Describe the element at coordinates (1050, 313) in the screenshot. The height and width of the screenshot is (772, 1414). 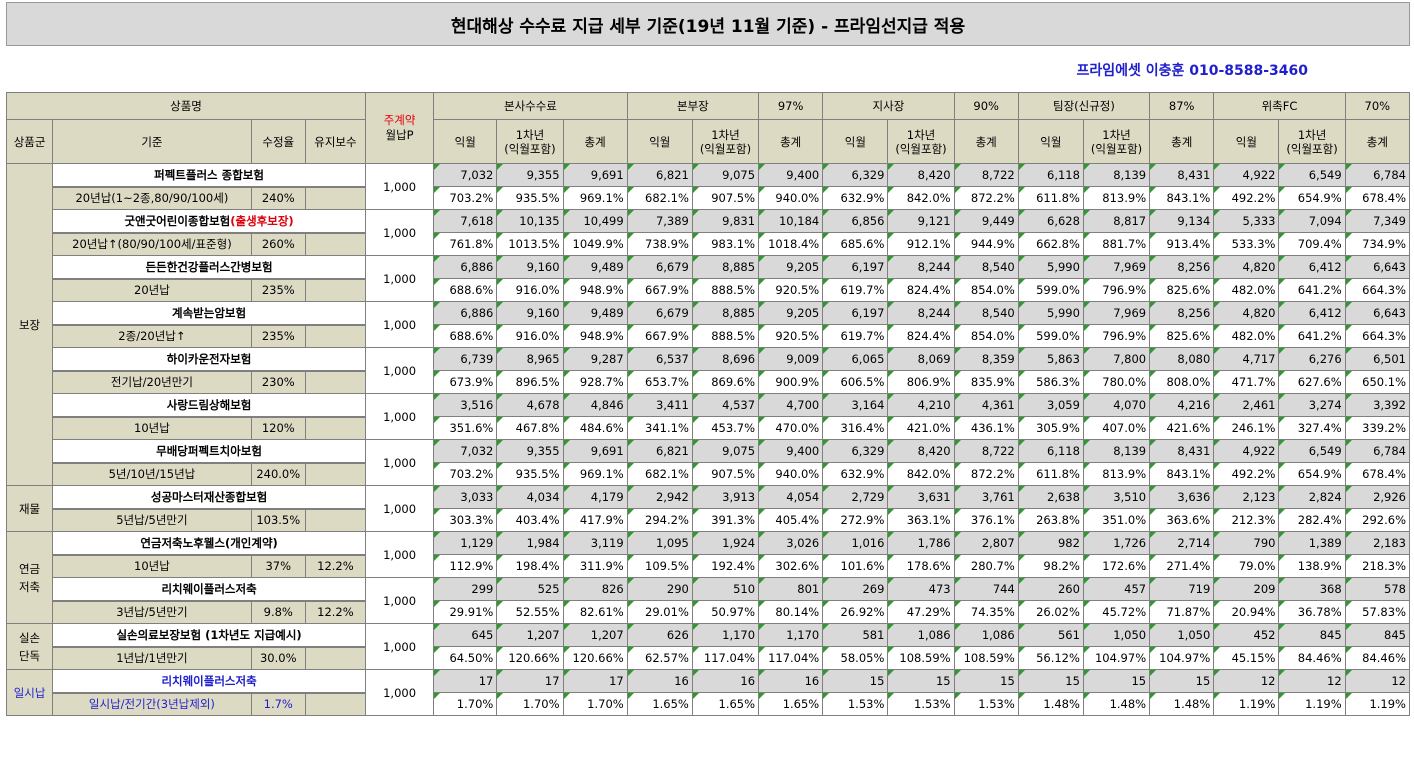
I see `commission-amount: 5,990` at that location.